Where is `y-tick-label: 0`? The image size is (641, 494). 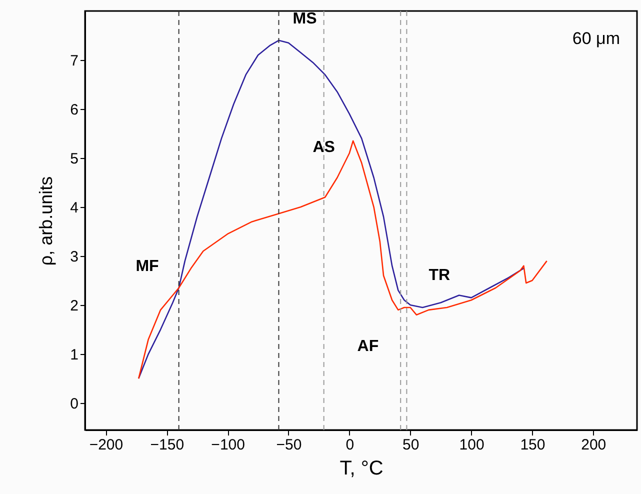 y-tick-label: 0 is located at coordinates (74, 404).